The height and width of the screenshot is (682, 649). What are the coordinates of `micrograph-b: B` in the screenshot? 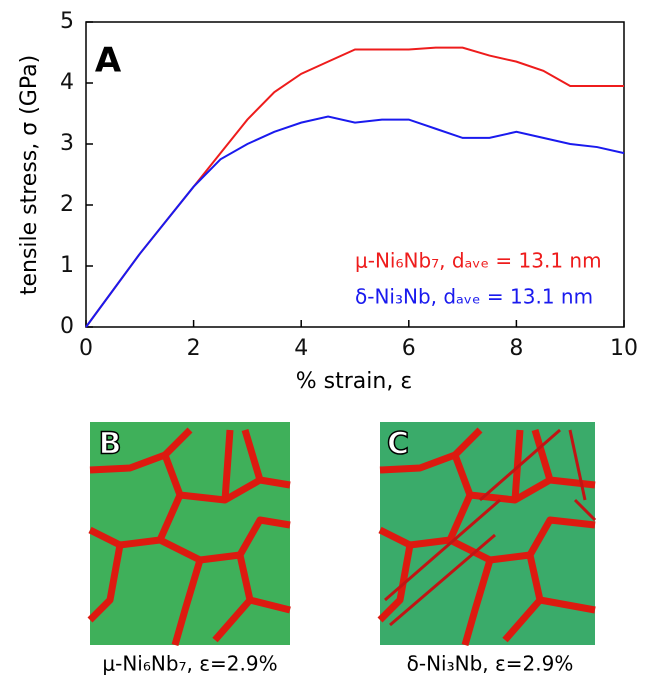 It's located at (189, 534).